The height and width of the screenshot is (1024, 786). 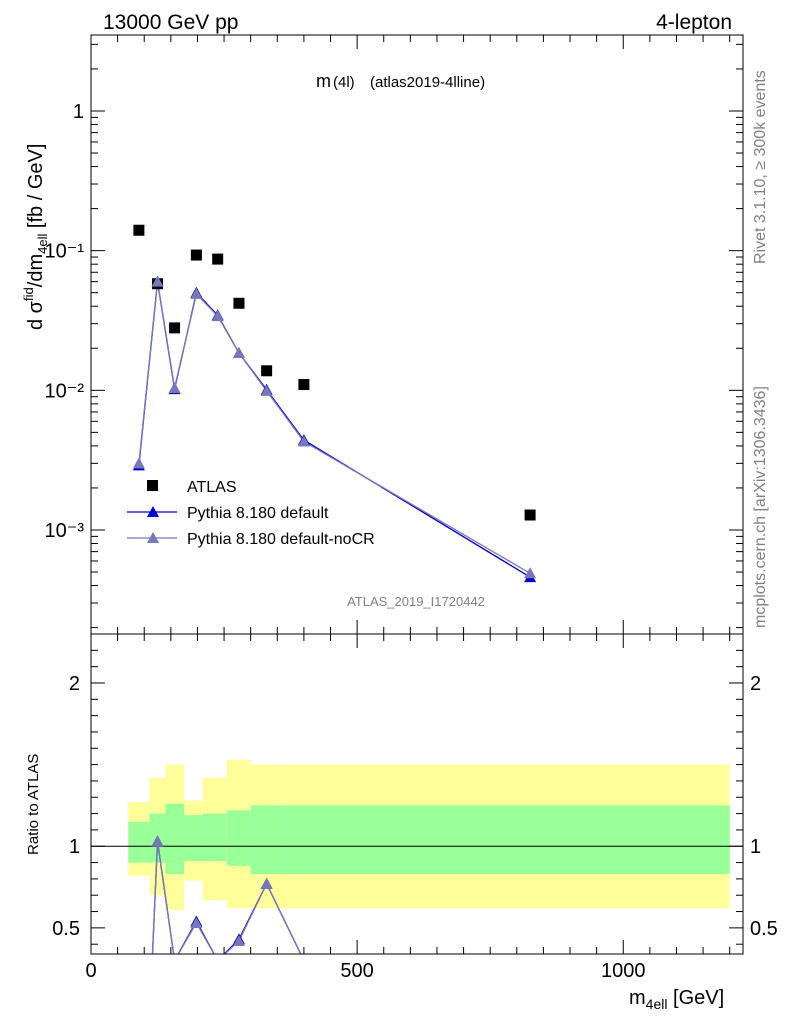 I want to click on main-y-tick-label: 10⁻¹, so click(x=65, y=252).